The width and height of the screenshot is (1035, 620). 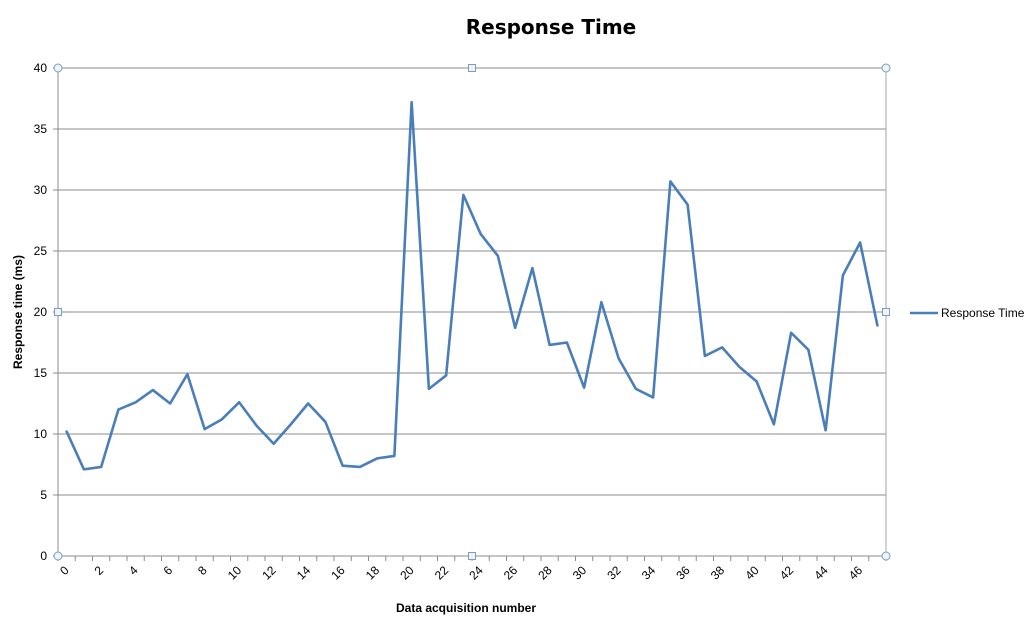 What do you see at coordinates (58, 312) in the screenshot?
I see `resize-handle-left` at bounding box center [58, 312].